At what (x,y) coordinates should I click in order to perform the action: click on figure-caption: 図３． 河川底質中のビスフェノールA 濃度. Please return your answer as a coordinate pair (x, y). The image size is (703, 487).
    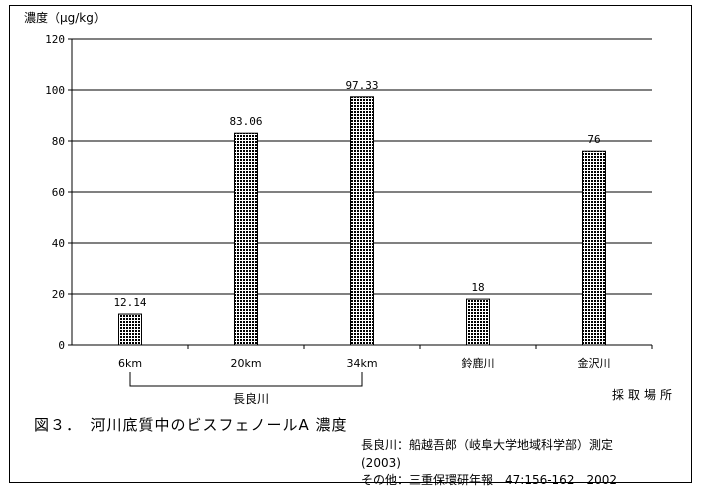
    Looking at the image, I should click on (191, 425).